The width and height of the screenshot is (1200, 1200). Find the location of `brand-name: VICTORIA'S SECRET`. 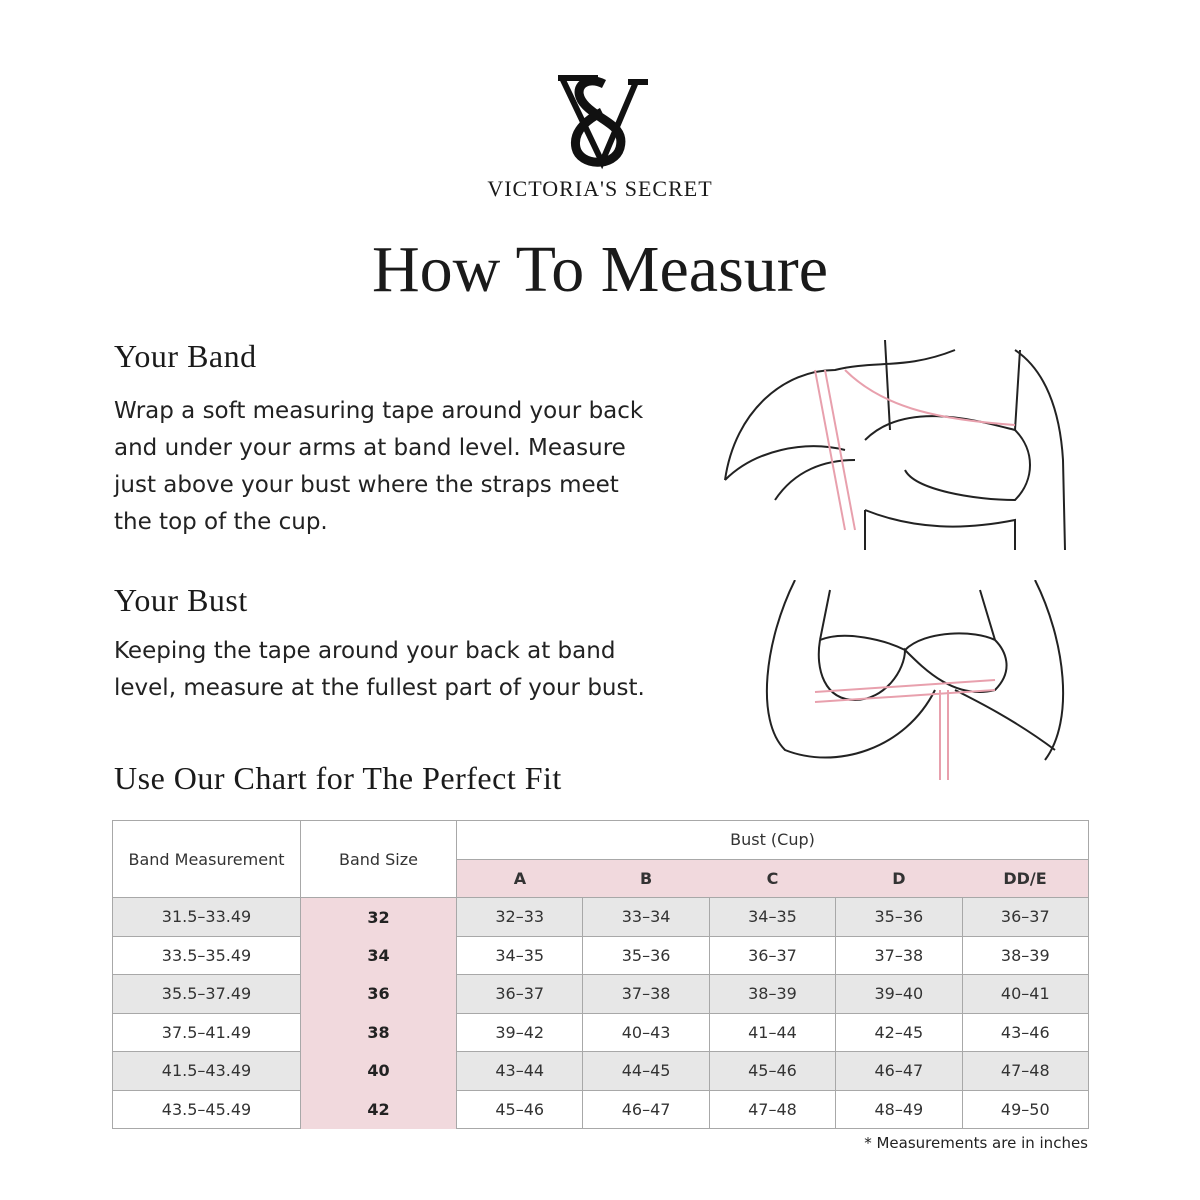

brand-name: VICTORIA'S SECRET is located at coordinates (600, 188).